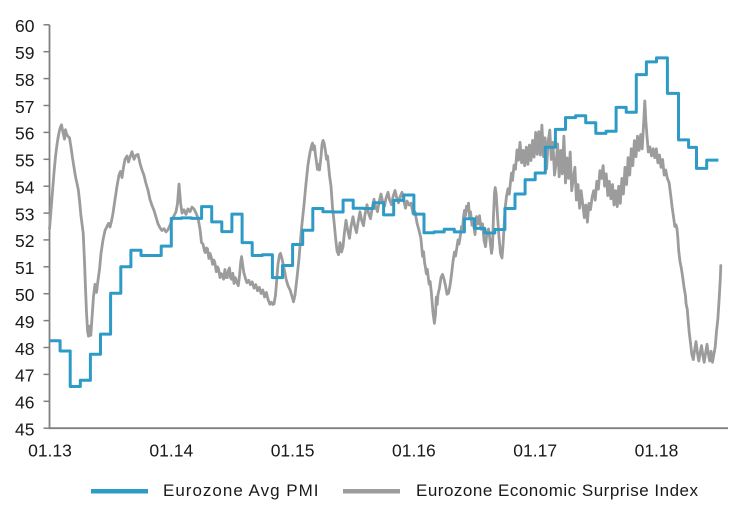 The image size is (753, 516). Describe the element at coordinates (24, 430) in the screenshot. I see `svg-text: 45` at that location.